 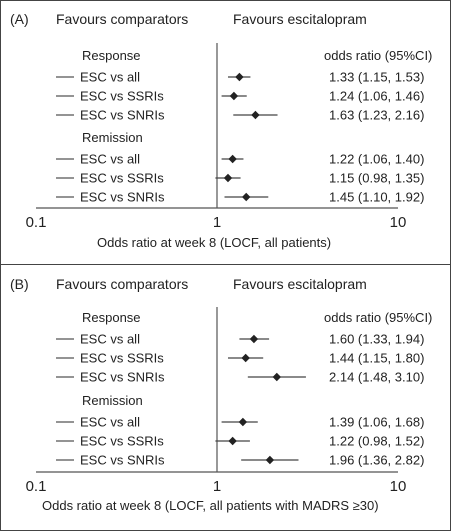 What do you see at coordinates (376, 115) in the screenshot?
I see `or-value: 1.63 (1.23, 2.16)` at bounding box center [376, 115].